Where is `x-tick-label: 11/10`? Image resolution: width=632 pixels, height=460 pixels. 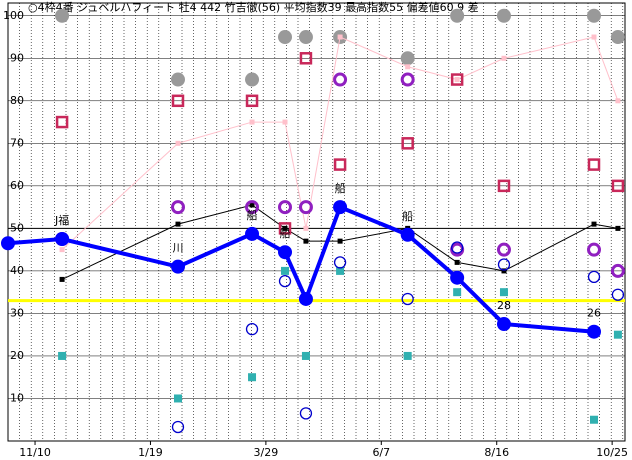 x-tick-label: 11/10 is located at coordinates (35, 452).